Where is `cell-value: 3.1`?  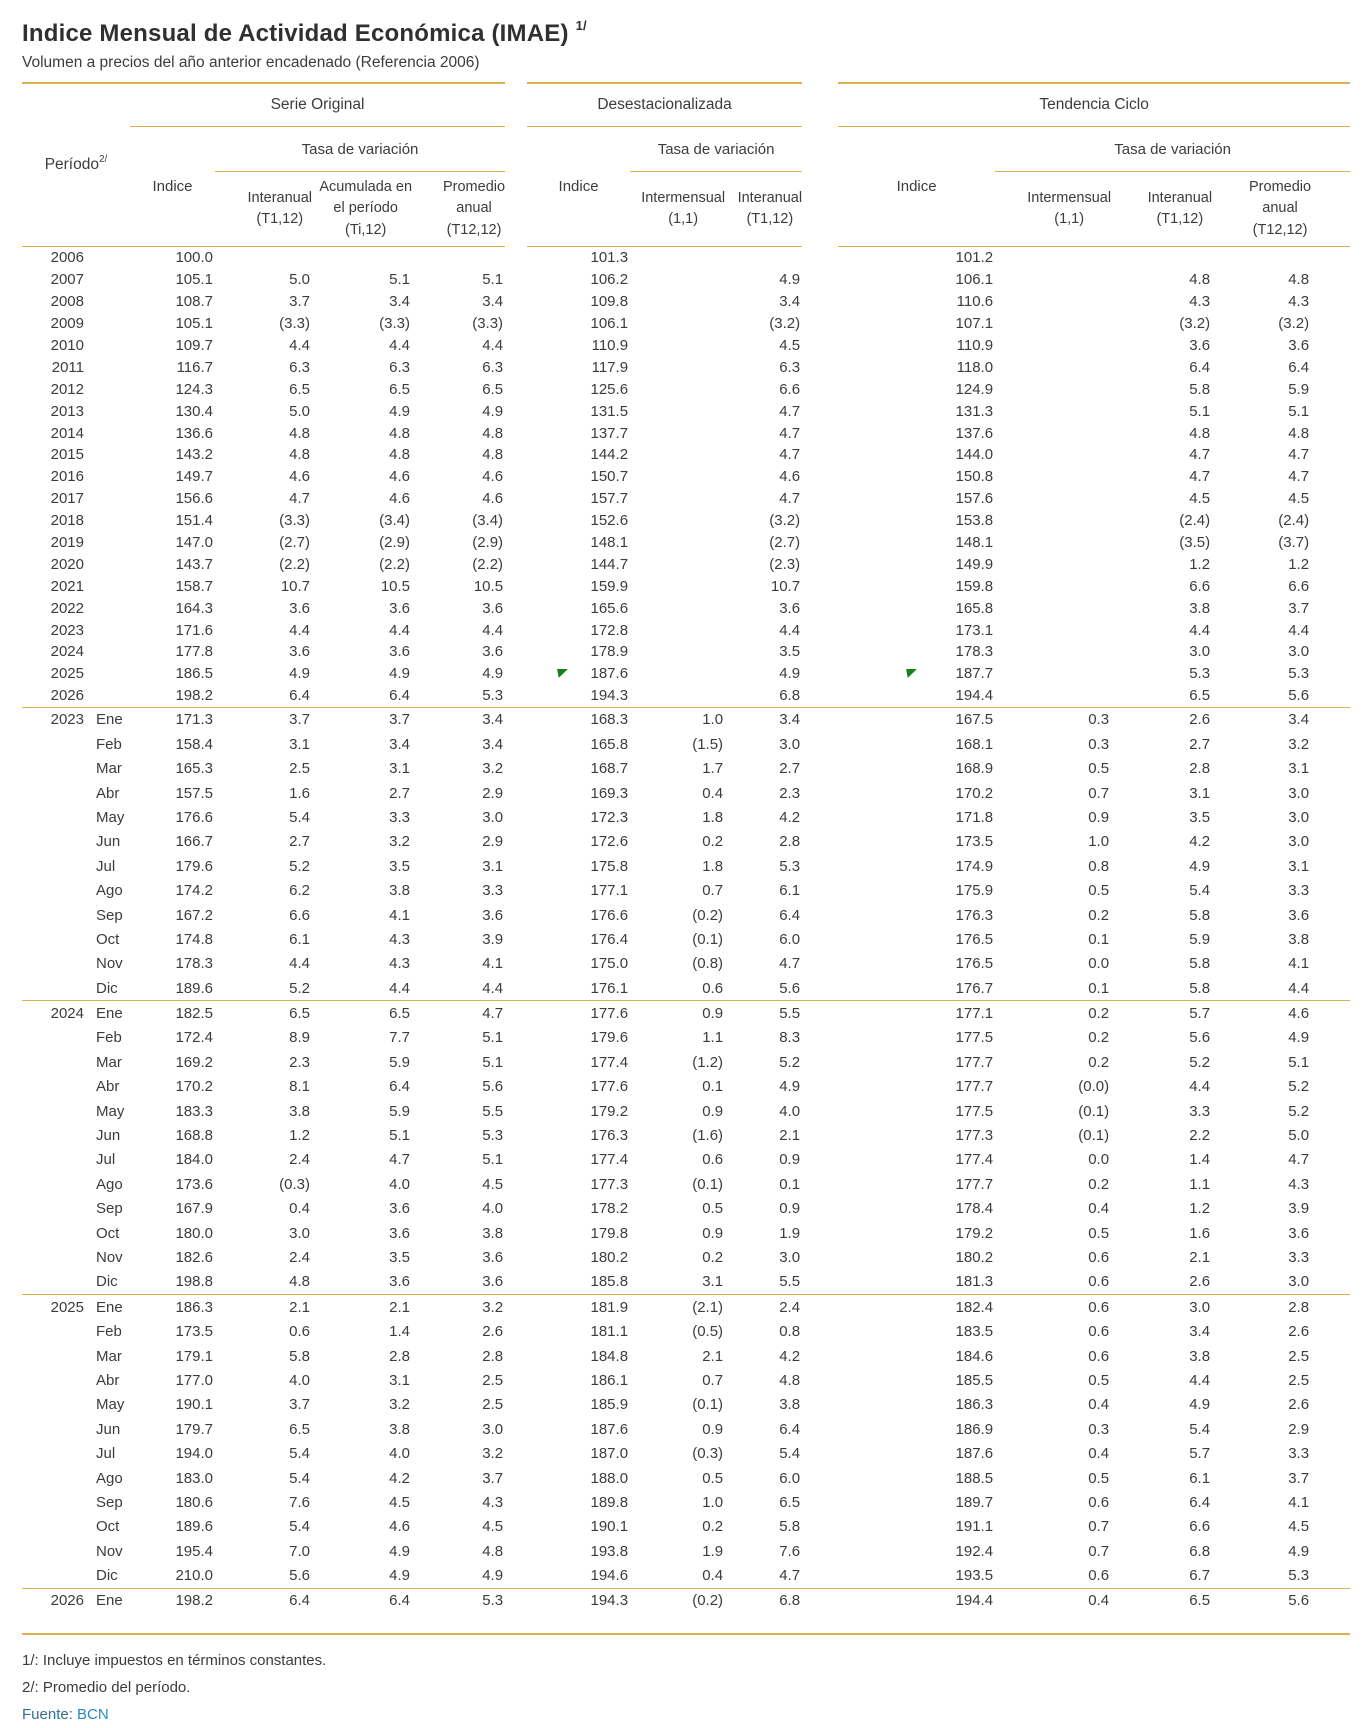
cell-value: 3.1 is located at coordinates (300, 744).